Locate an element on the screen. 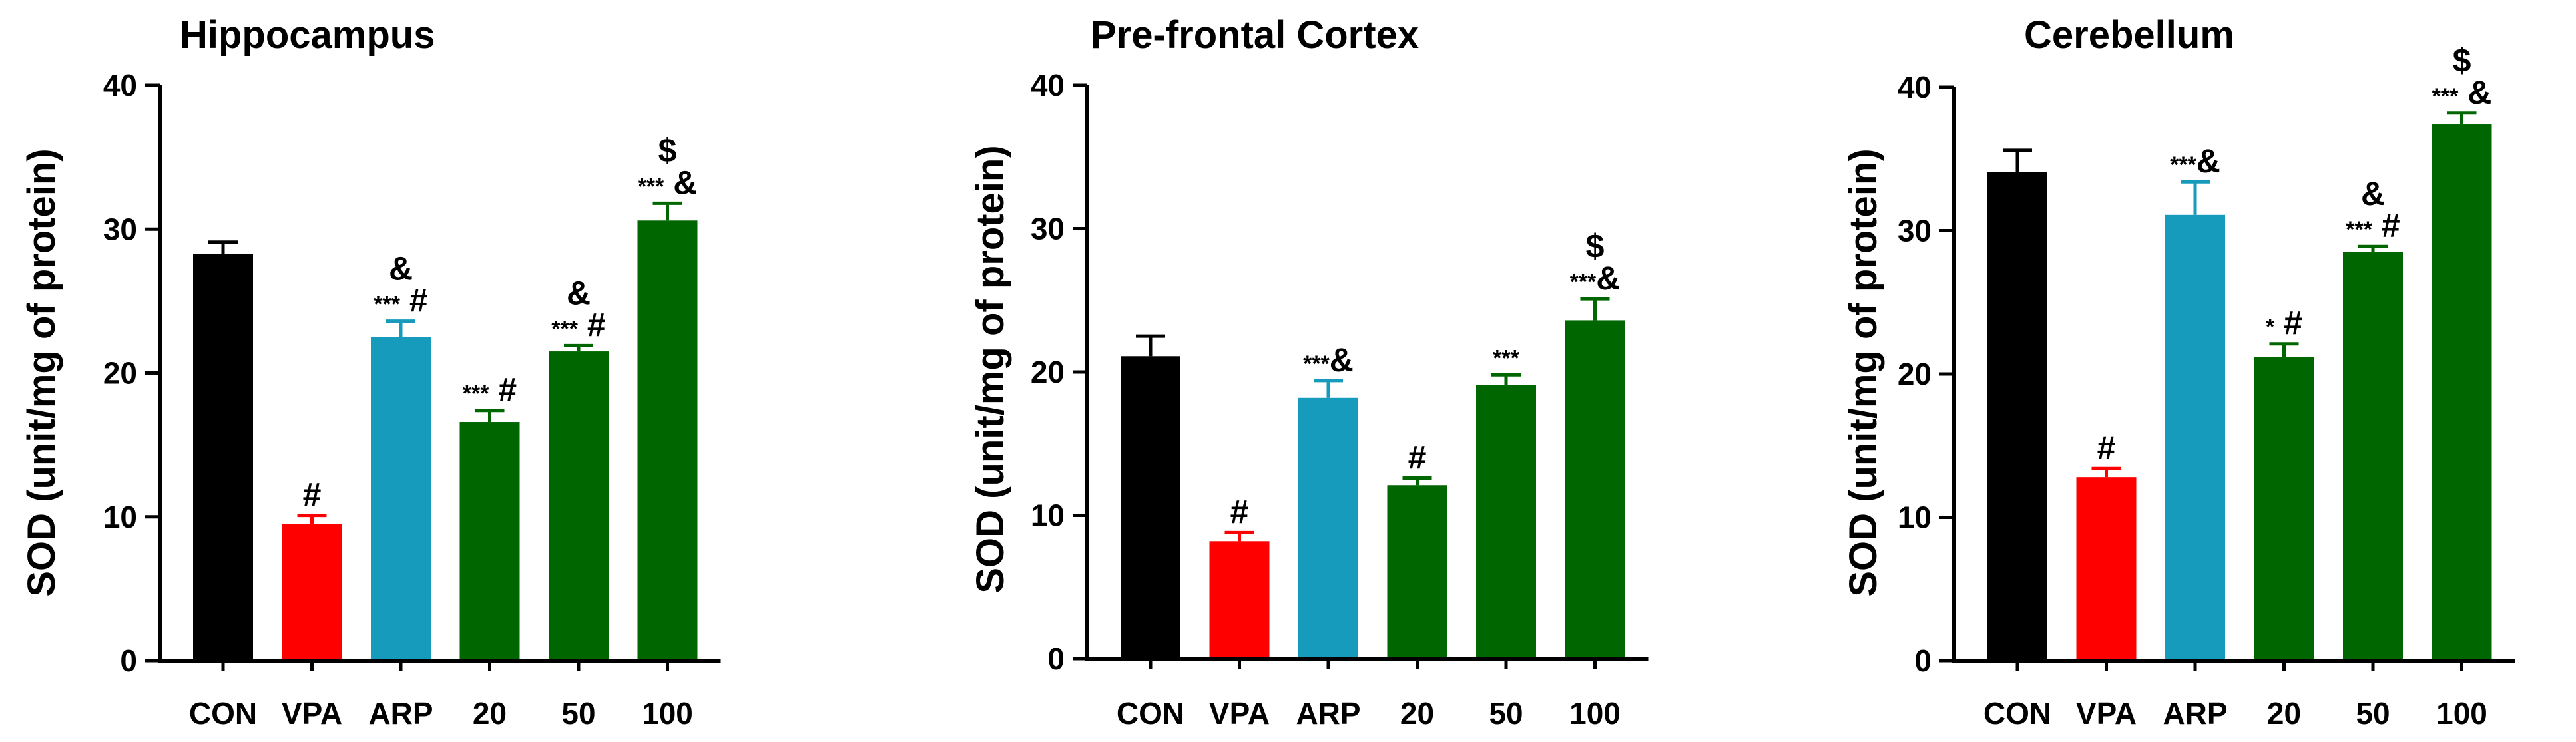  significance-label: * # is located at coordinates (2284, 323).